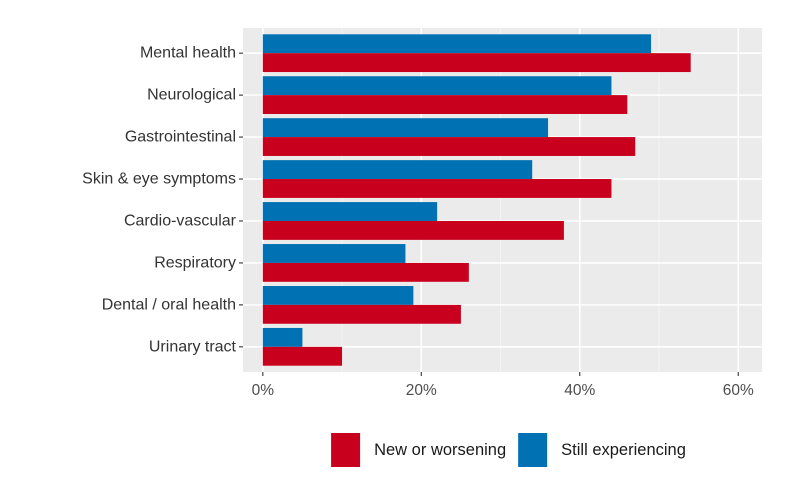 The height and width of the screenshot is (497, 800). Describe the element at coordinates (503, 385) in the screenshot. I see `x-axis: 0% 20% 40% 60%` at that location.